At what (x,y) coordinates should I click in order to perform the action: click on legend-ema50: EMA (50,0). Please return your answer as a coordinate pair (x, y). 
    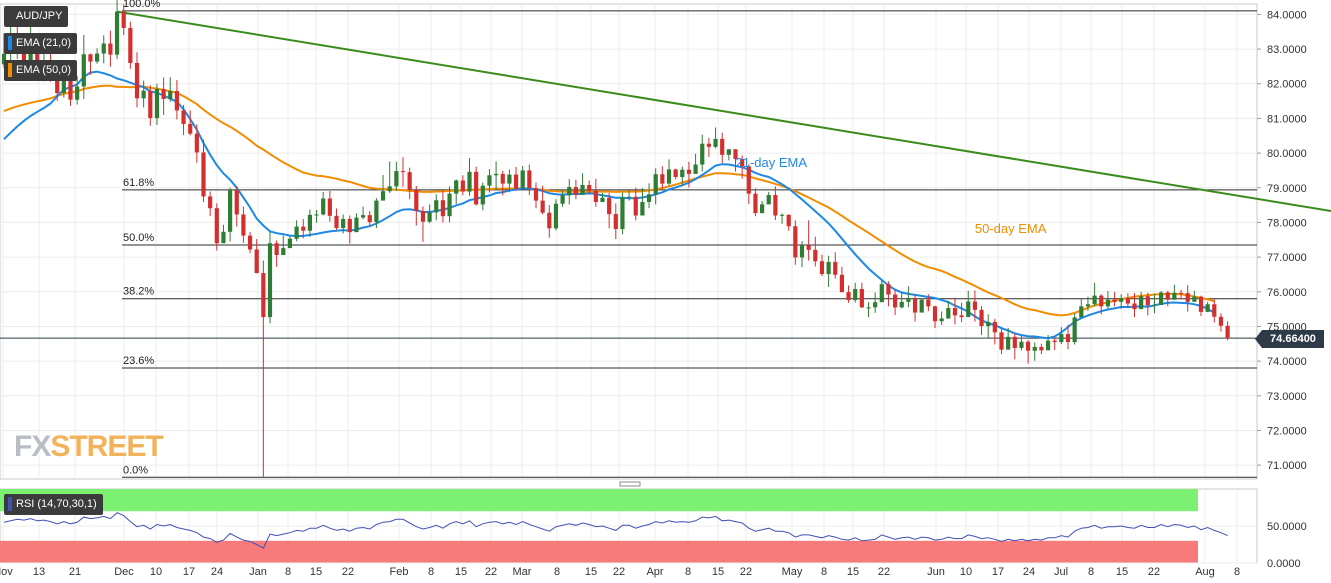
    Looking at the image, I should click on (41, 70).